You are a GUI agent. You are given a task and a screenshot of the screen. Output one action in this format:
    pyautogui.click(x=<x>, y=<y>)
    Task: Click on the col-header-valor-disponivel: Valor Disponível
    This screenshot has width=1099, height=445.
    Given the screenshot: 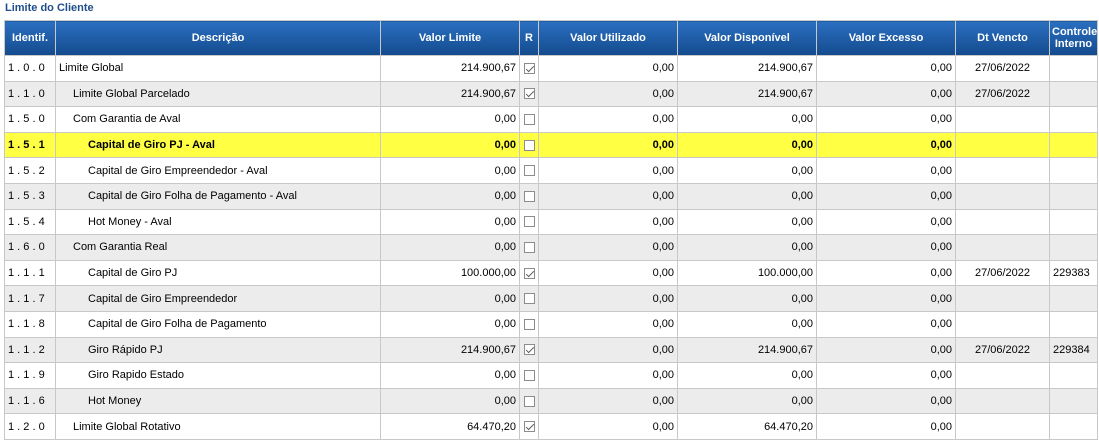 What is the action you would take?
    pyautogui.click(x=747, y=38)
    